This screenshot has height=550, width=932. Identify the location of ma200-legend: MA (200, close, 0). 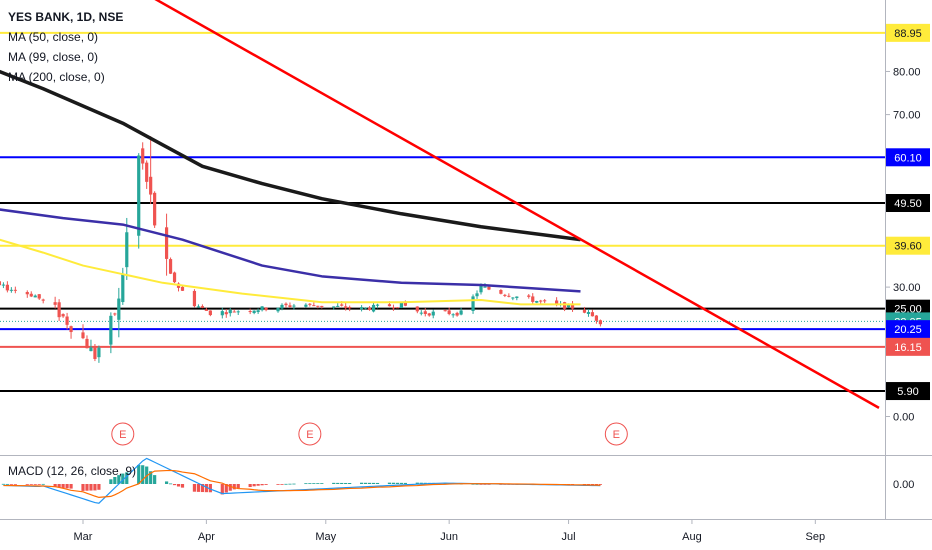
(56, 77).